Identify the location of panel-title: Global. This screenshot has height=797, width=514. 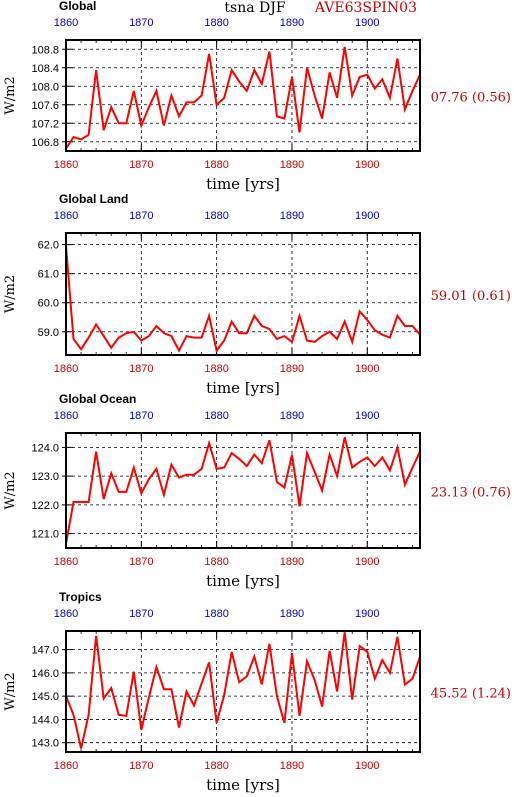
(77, 6).